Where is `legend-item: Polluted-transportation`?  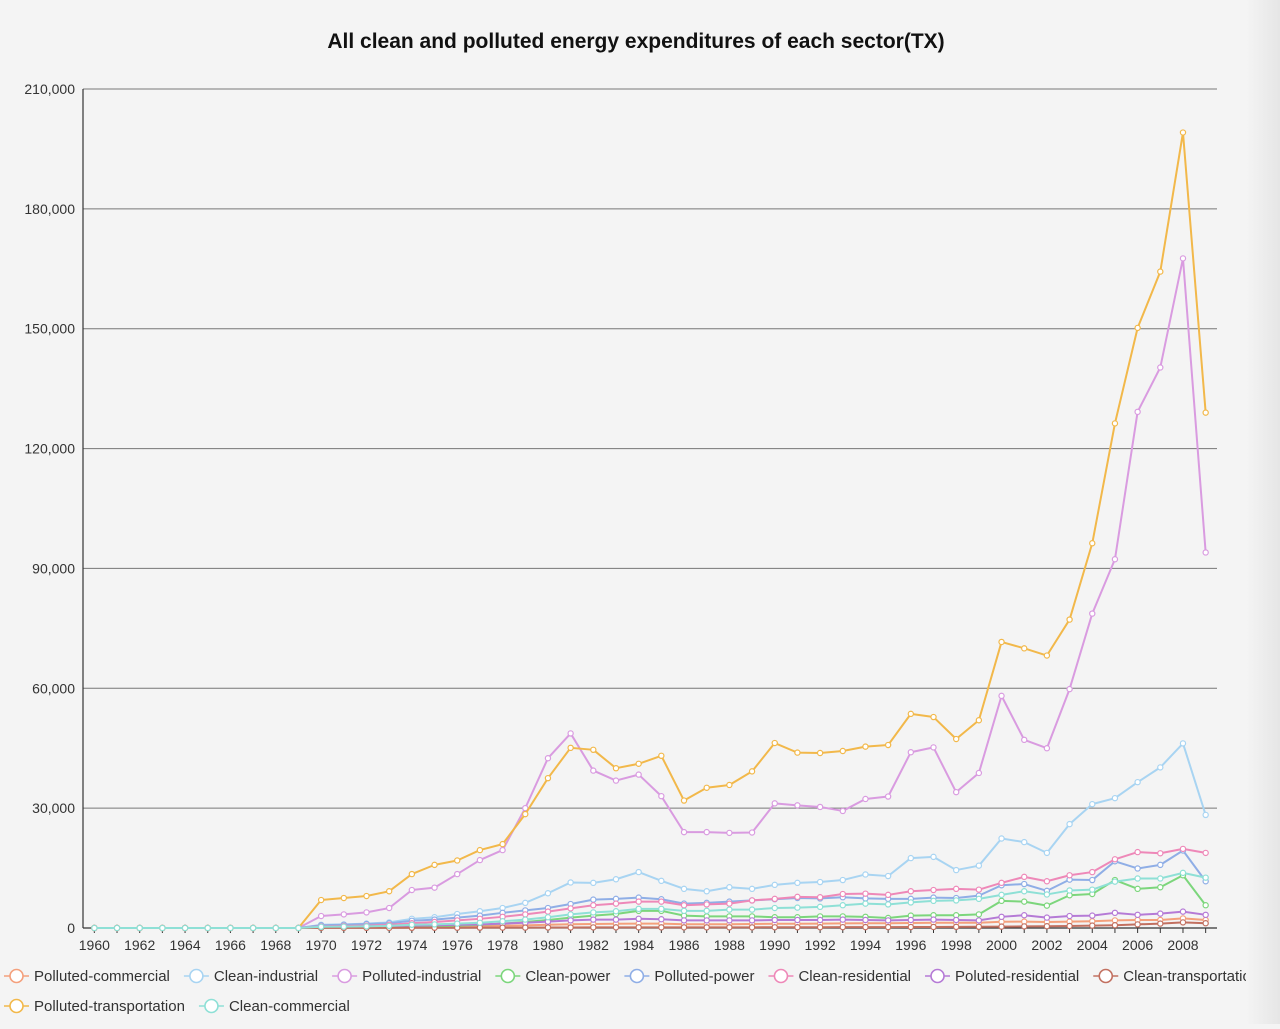 legend-item: Polluted-transportation is located at coordinates (94, 1006).